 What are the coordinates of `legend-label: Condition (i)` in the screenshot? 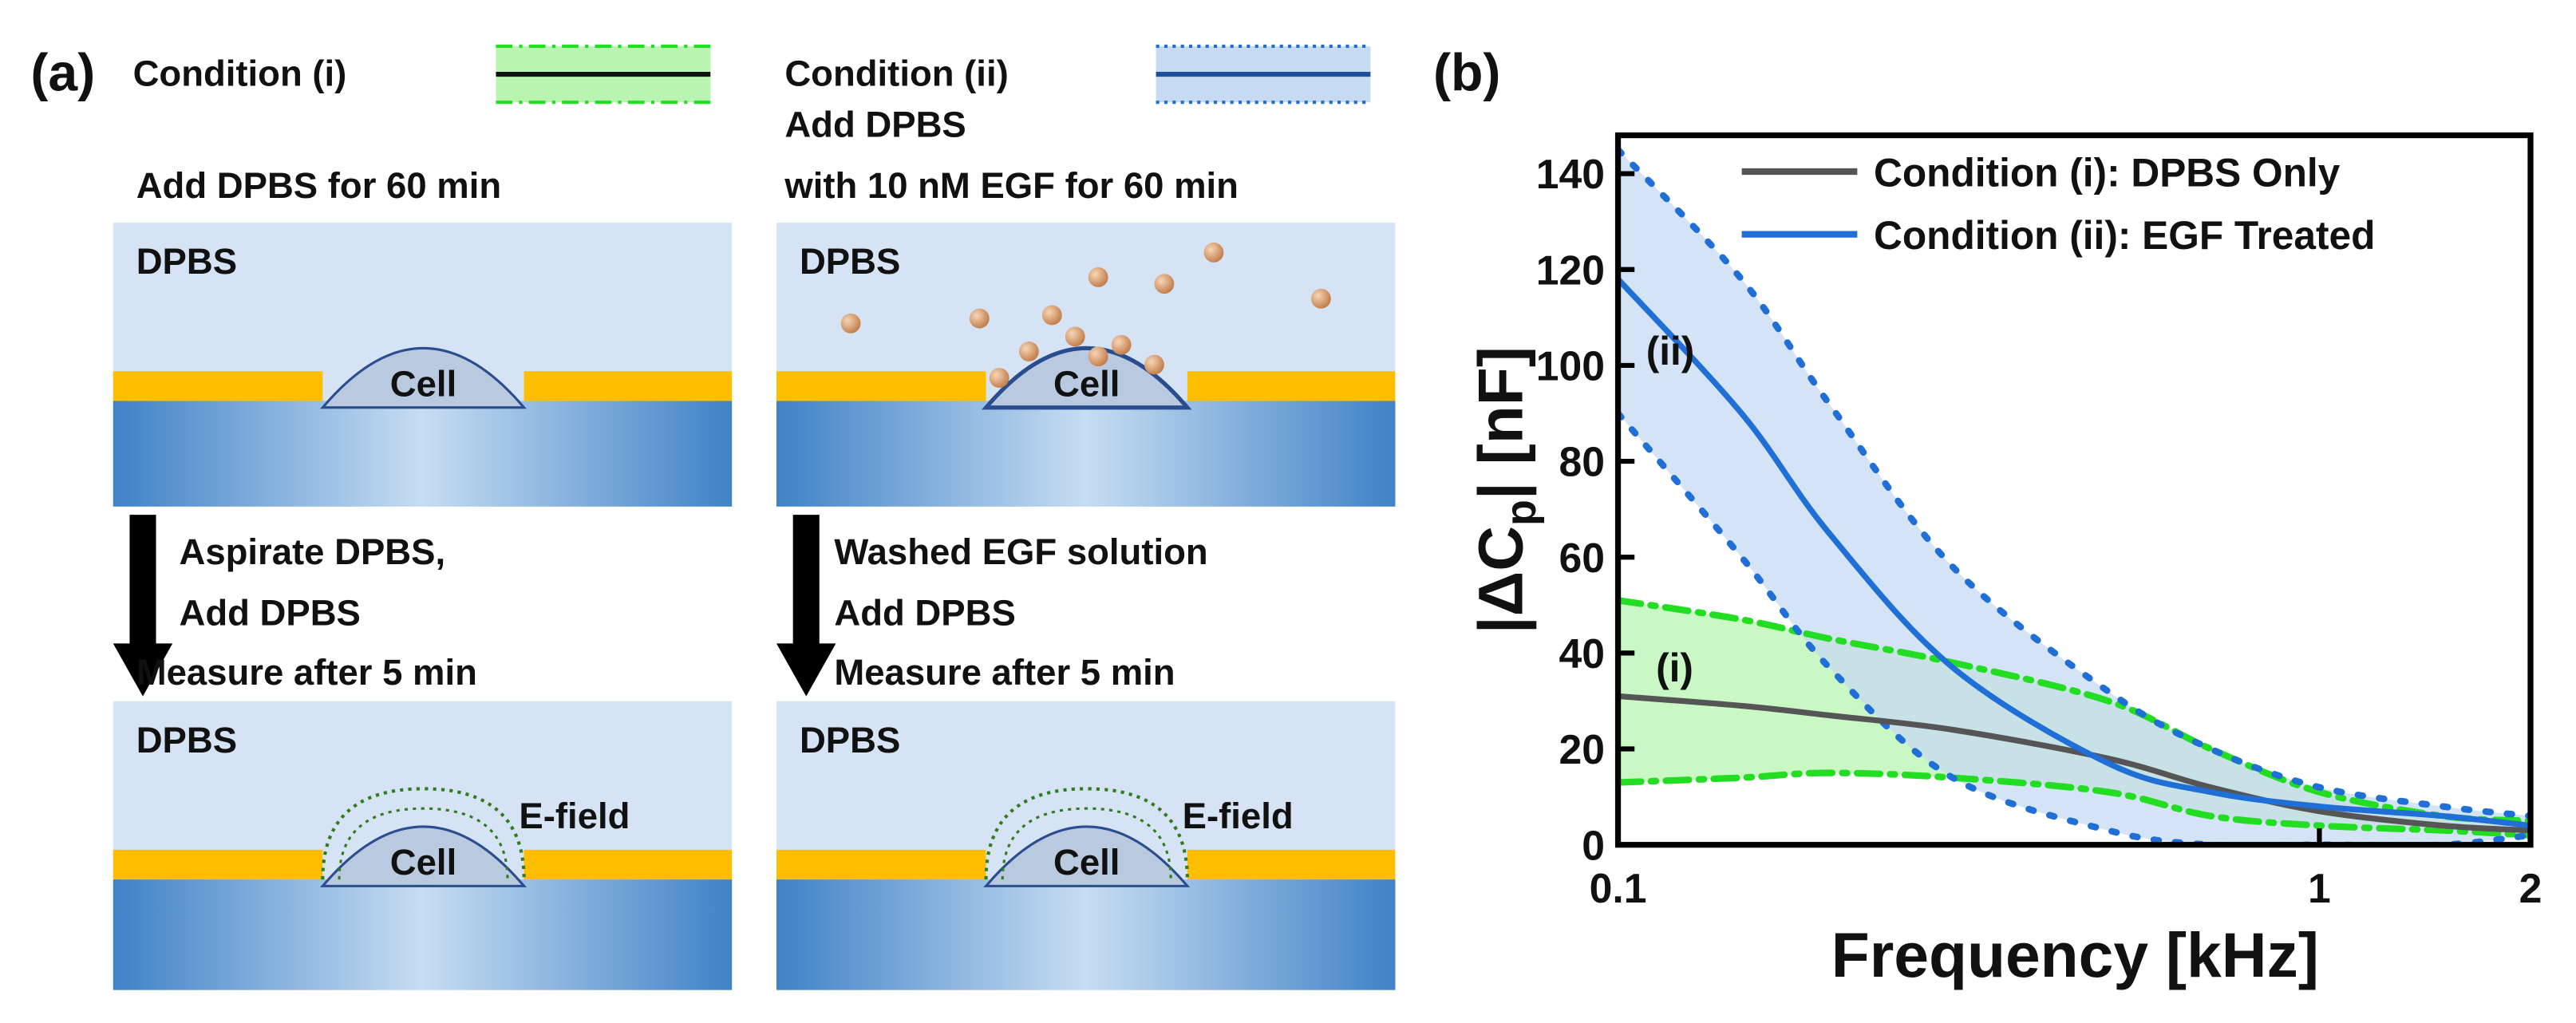 It's located at (240, 73).